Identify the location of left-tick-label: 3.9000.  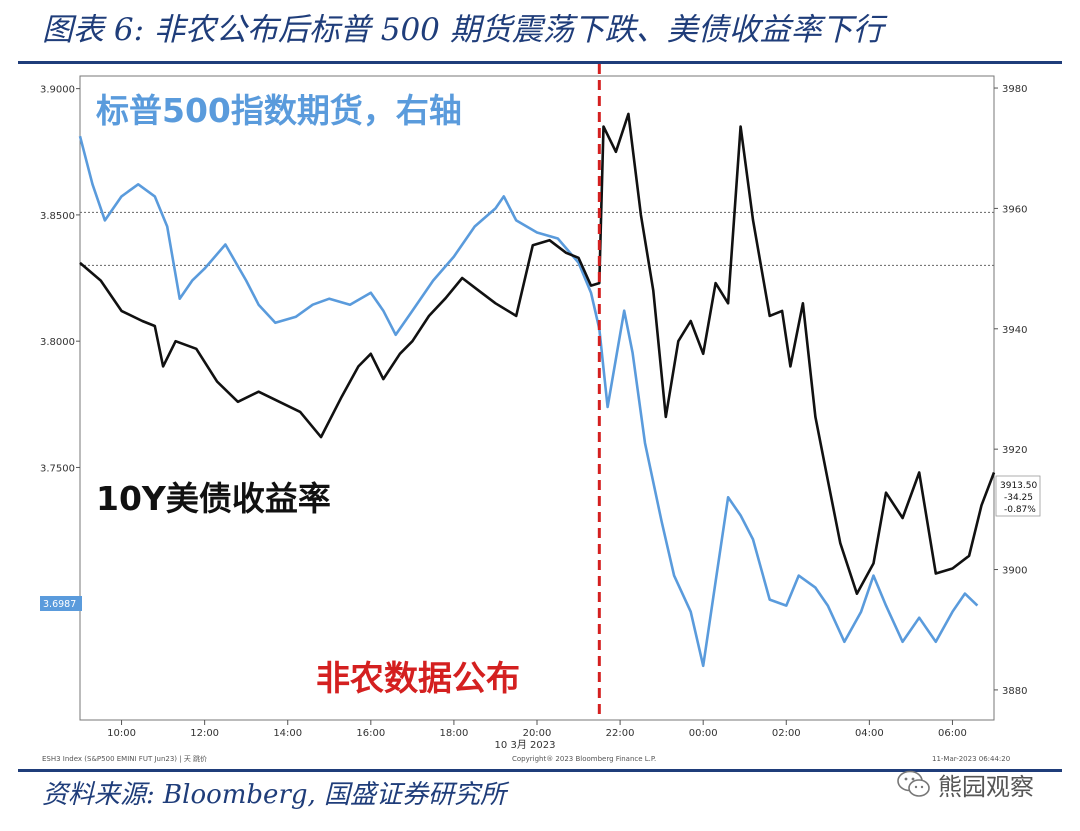
(57, 90).